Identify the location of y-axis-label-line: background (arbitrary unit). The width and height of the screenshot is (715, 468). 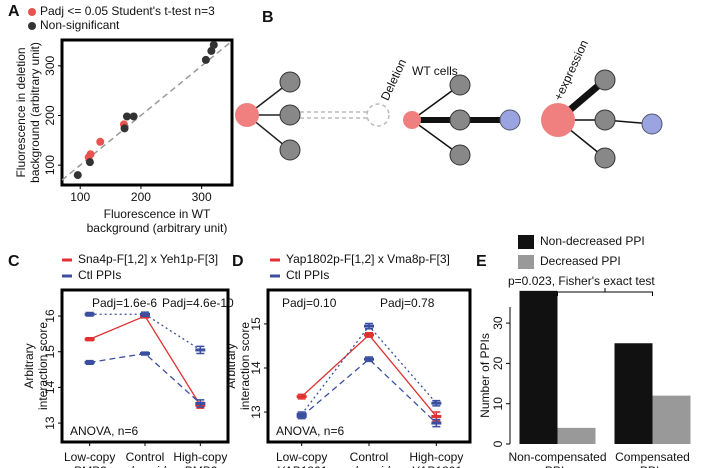
(35, 112).